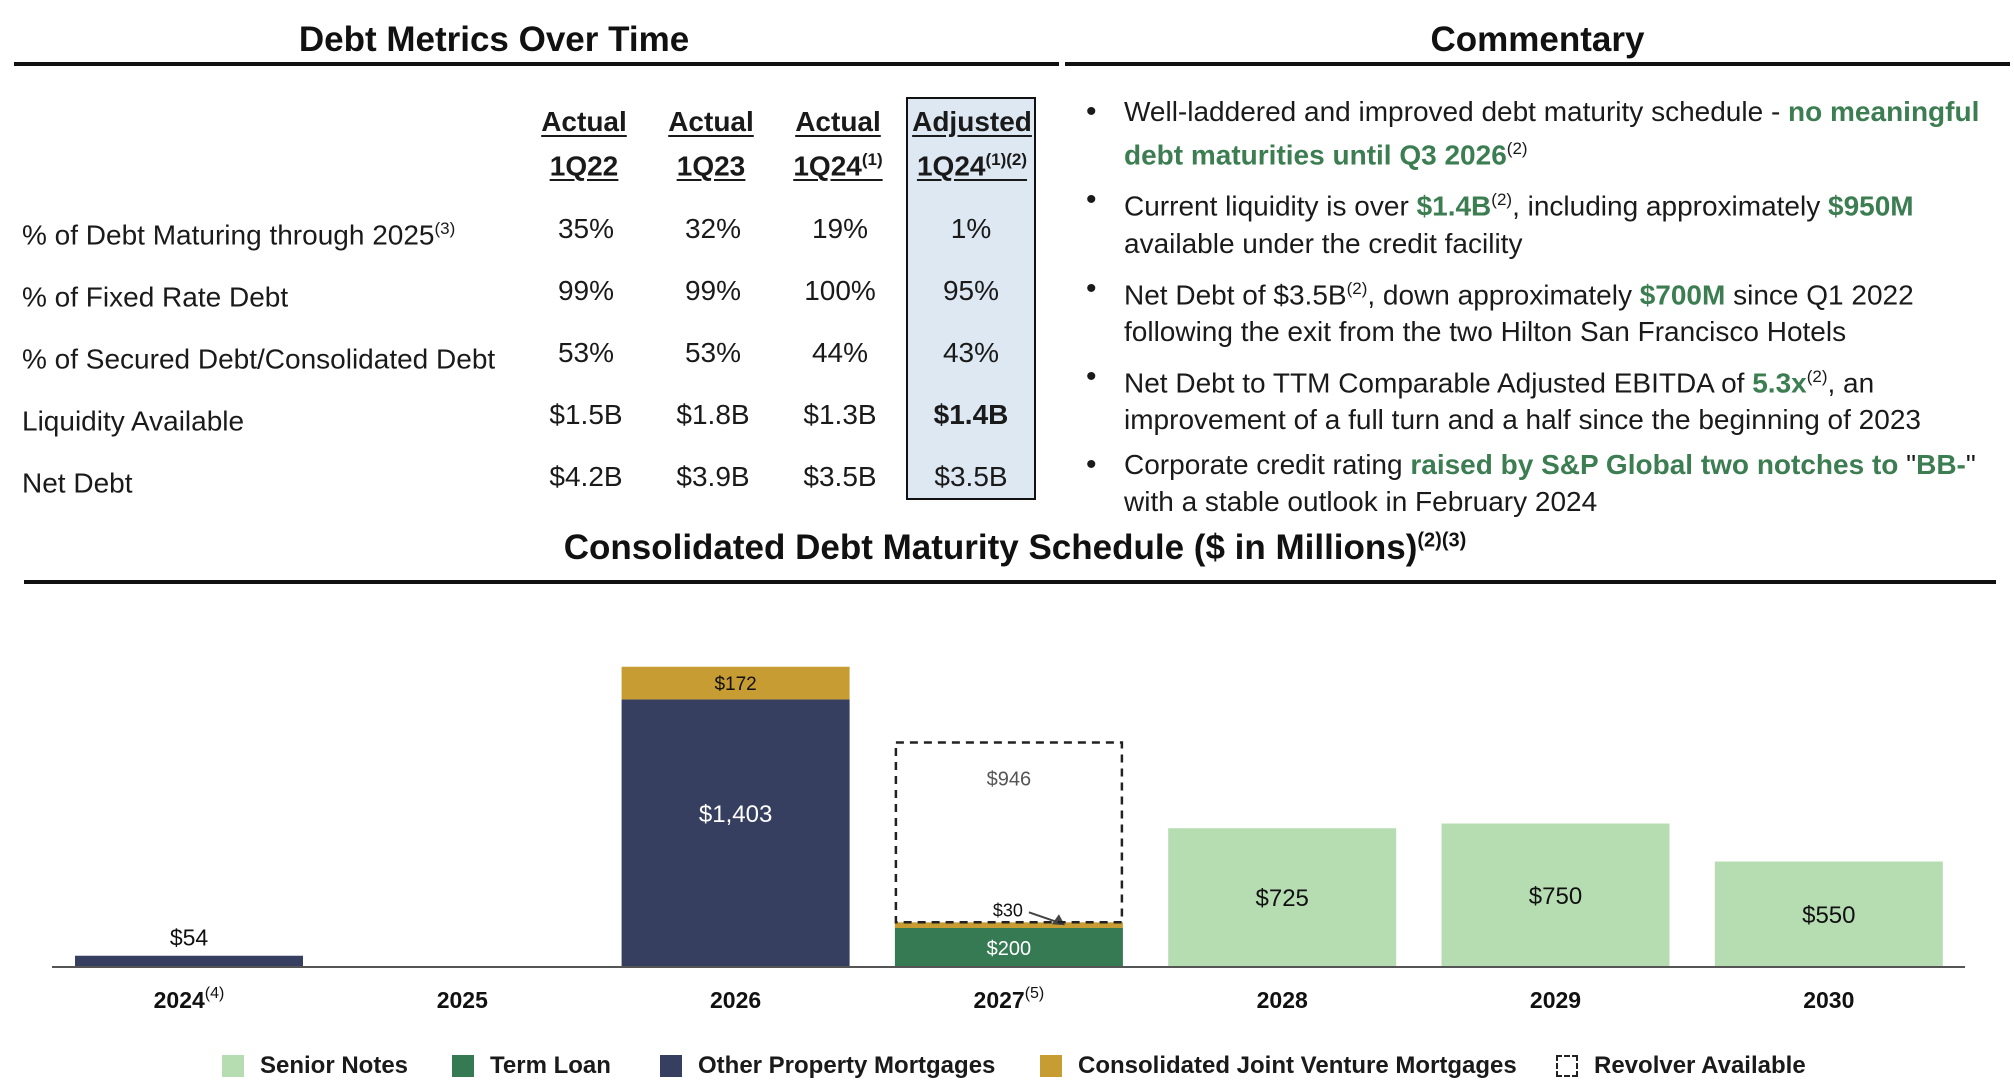 The image size is (2014, 1092). Describe the element at coordinates (494, 39) in the screenshot. I see `metrics-title: Debt Metrics Over Time` at that location.